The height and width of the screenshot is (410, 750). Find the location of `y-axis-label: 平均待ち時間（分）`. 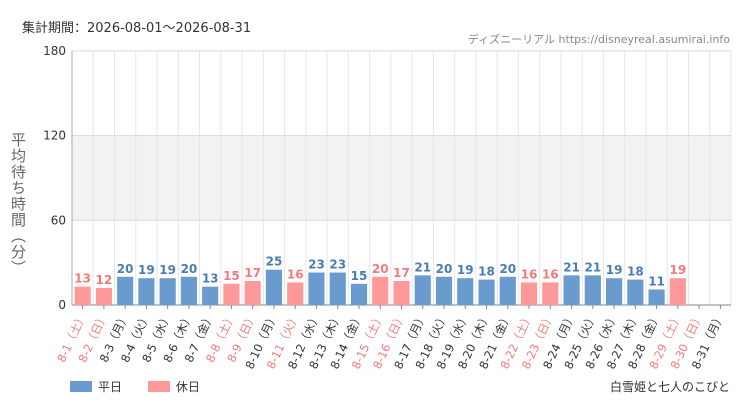

y-axis-label: 平均待ち時間（分） is located at coordinates (18, 204).